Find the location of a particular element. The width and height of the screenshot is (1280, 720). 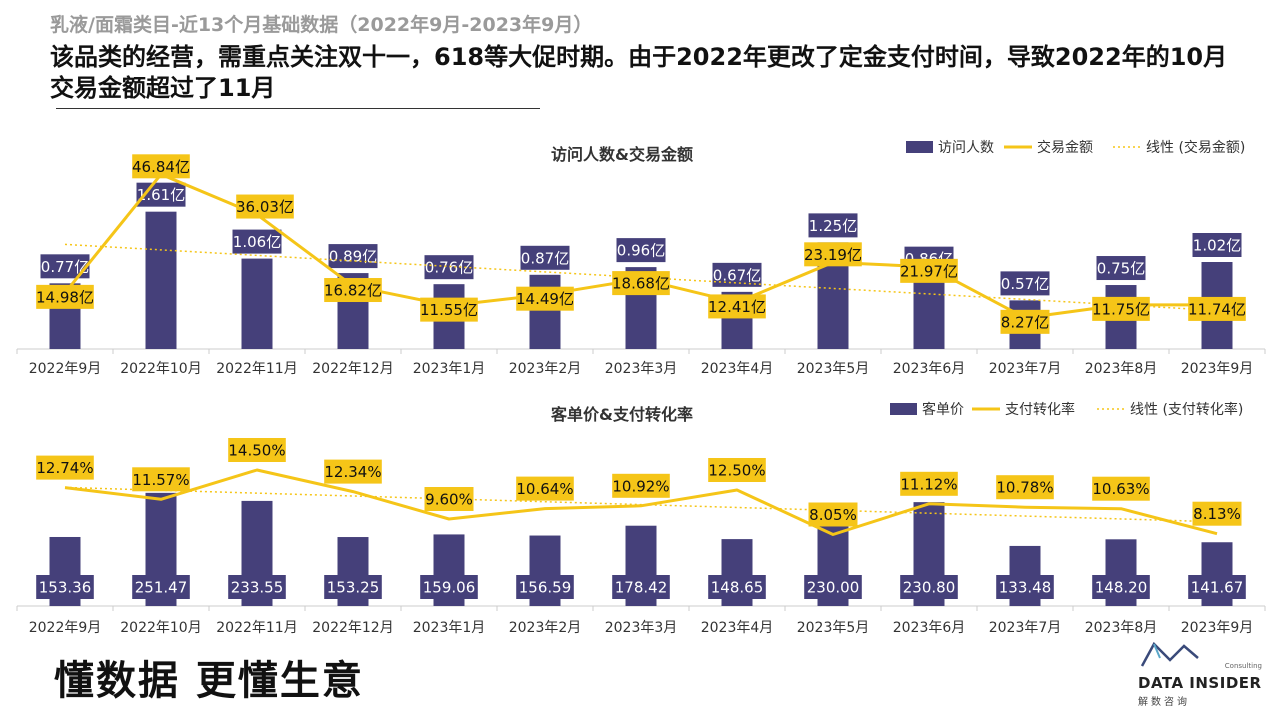

line-label-price: 8.05% is located at coordinates (833, 515).